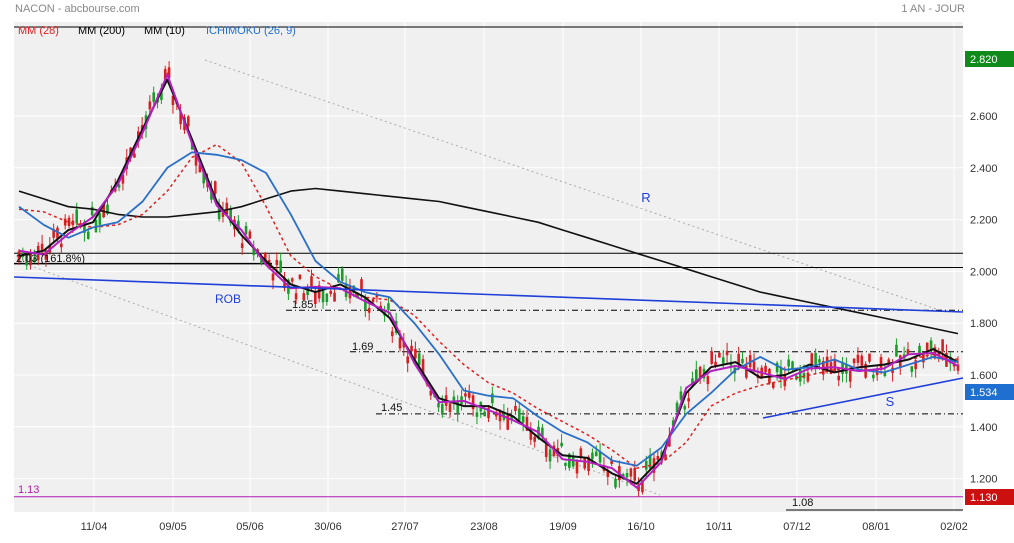  Describe the element at coordinates (954, 527) in the screenshot. I see `x-tick-label: 02/02` at that location.